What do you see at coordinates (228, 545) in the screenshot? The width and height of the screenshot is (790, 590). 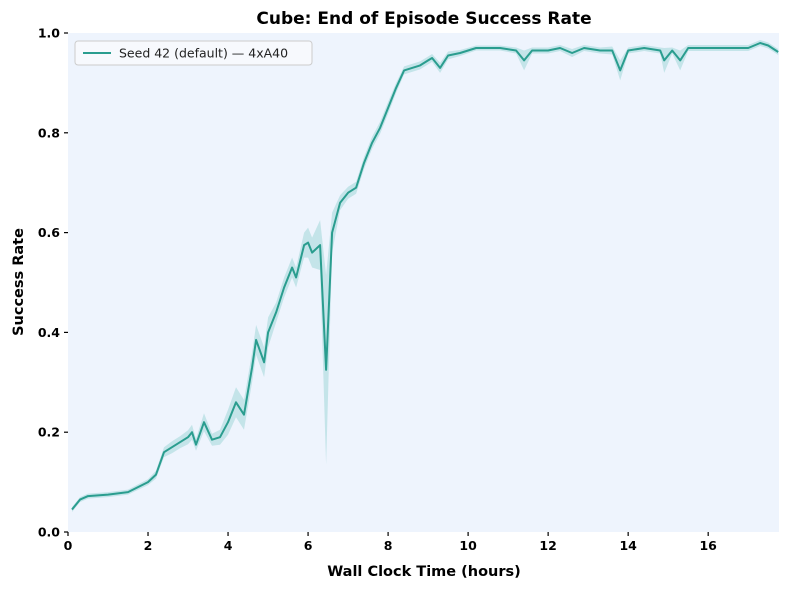 I see `x-tick-label: 4` at bounding box center [228, 545].